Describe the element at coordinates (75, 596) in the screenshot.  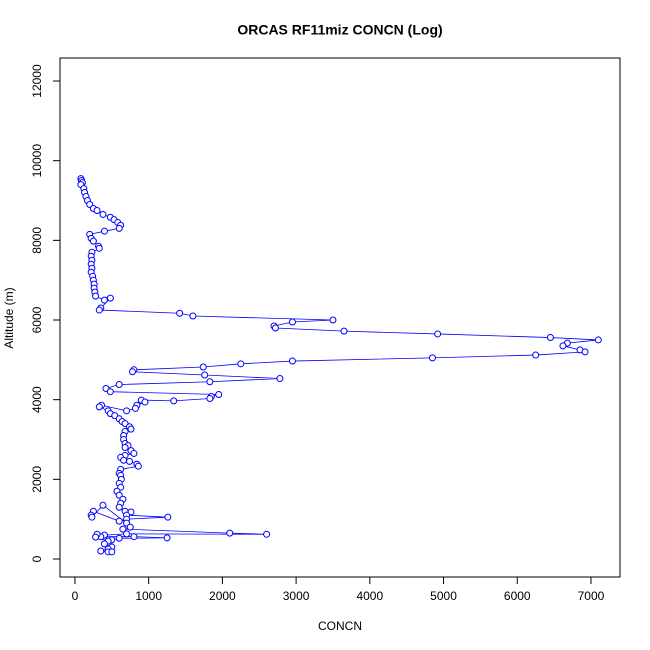
I see `x-tick-label: 0` at that location.